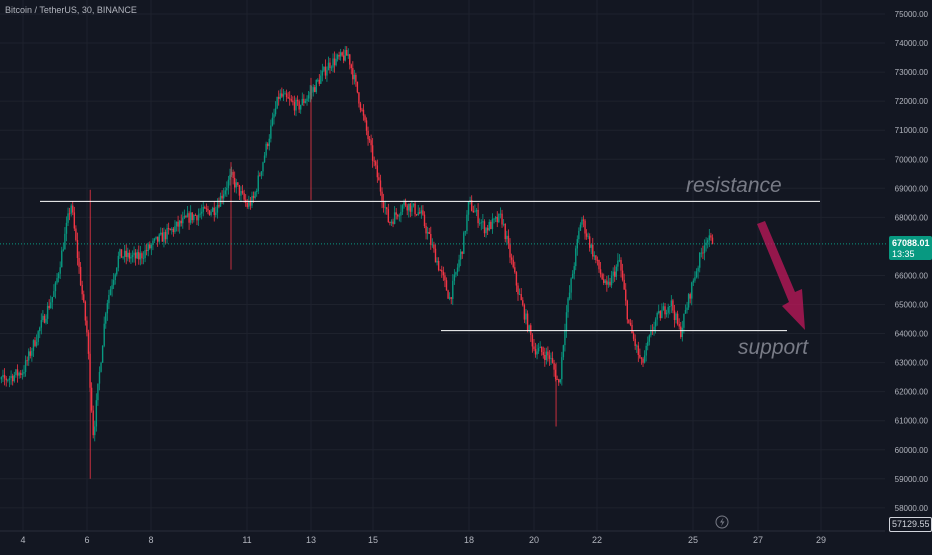 The height and width of the screenshot is (555, 932). What do you see at coordinates (781, 275) in the screenshot?
I see `down-arrow` at bounding box center [781, 275].